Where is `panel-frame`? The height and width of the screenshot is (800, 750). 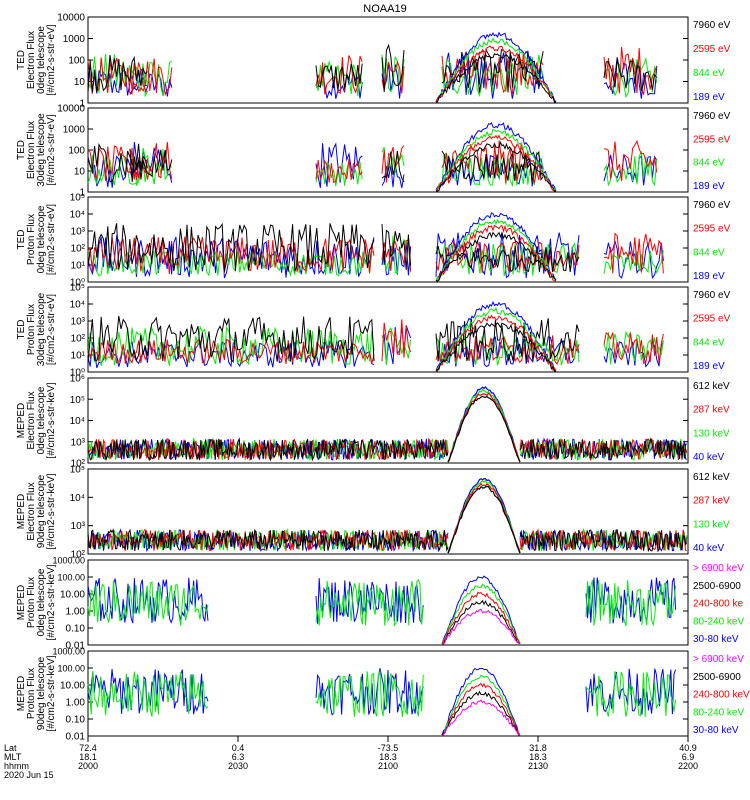 panel-frame is located at coordinates (388, 150).